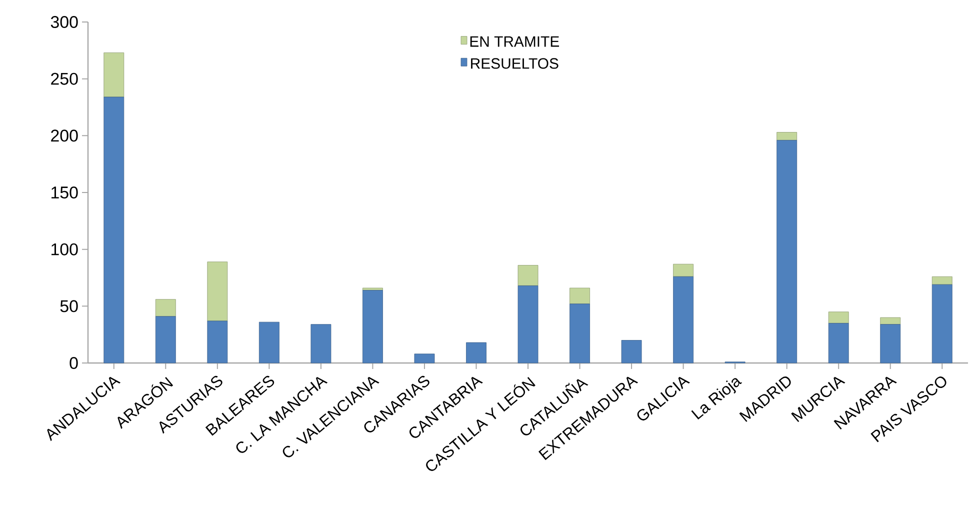 The image size is (973, 521). Describe the element at coordinates (65, 249) in the screenshot. I see `y-tick-label: 100` at that location.